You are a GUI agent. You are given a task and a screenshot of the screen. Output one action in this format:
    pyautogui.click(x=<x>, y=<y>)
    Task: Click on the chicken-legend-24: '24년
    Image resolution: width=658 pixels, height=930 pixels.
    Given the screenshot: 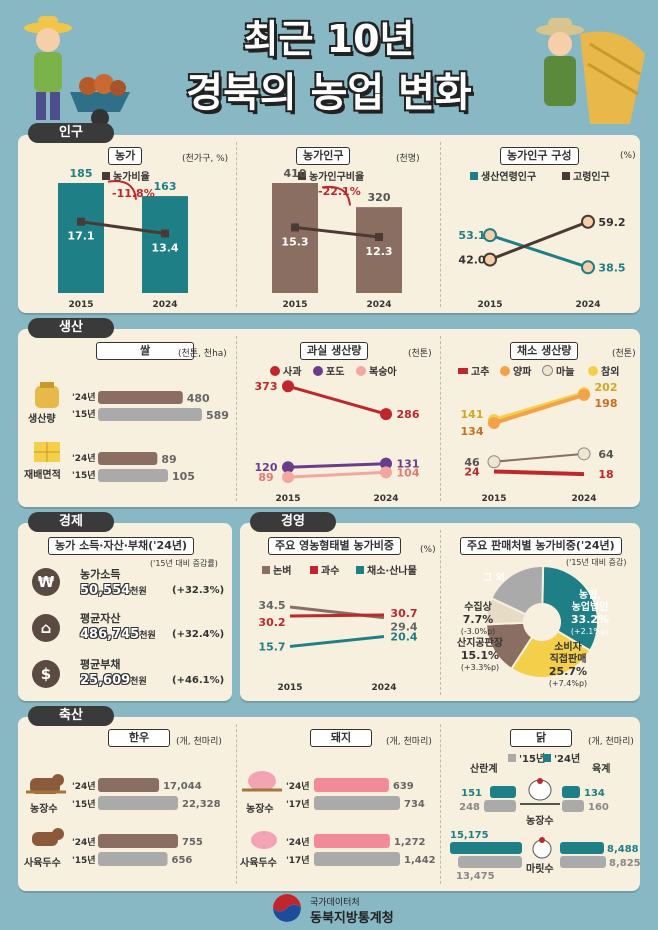 What is the action you would take?
    pyautogui.click(x=561, y=757)
    